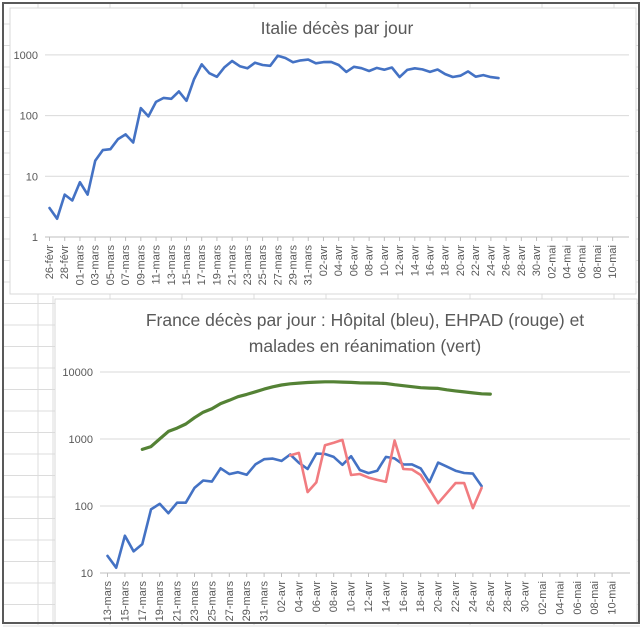 The height and width of the screenshot is (628, 643). Describe the element at coordinates (80, 265) in the screenshot. I see `x-tick-label: 01-mars` at that location.